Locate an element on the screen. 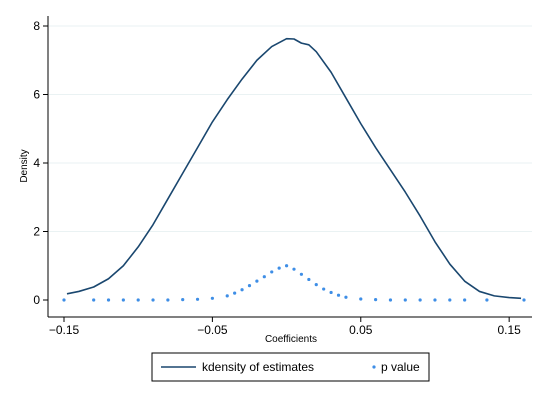 The width and height of the screenshot is (550, 407). y-tick-label: 2 is located at coordinates (36, 232).